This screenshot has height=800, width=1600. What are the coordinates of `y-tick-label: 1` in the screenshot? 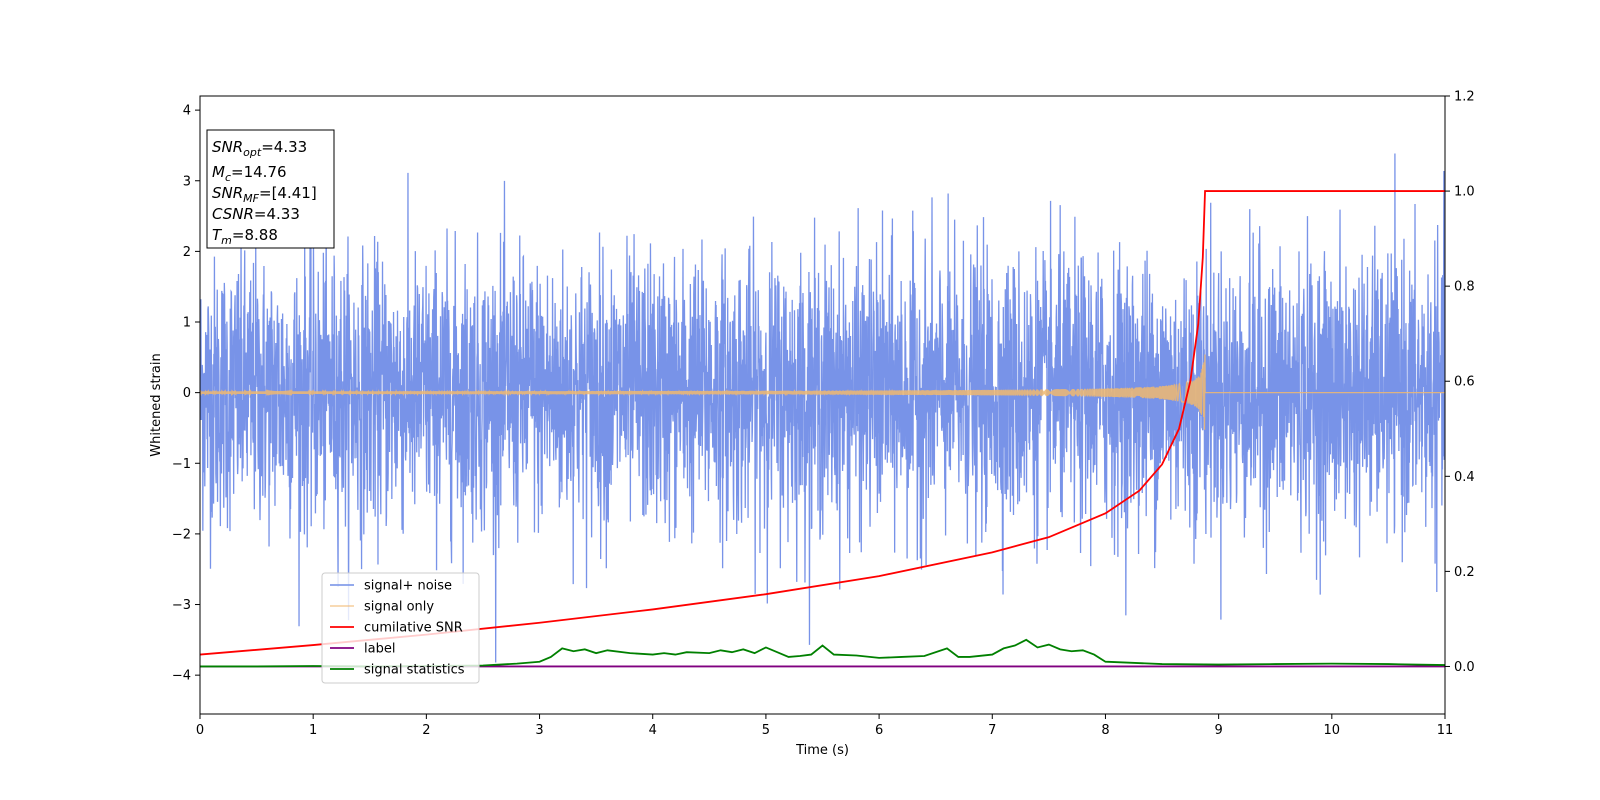 It's located at (187, 323).